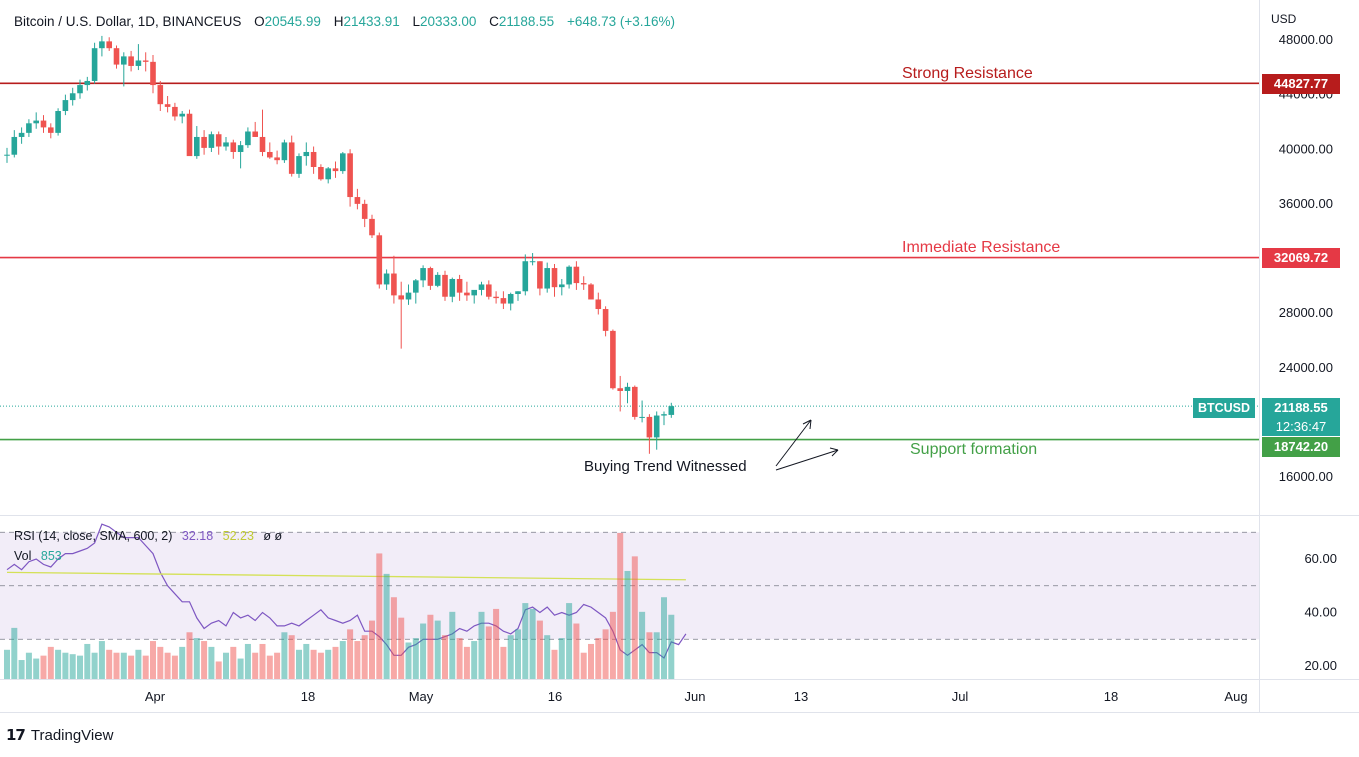 The width and height of the screenshot is (1359, 757). What do you see at coordinates (1301, 427) in the screenshot?
I see `countdown-tag: 12:36:47` at bounding box center [1301, 427].